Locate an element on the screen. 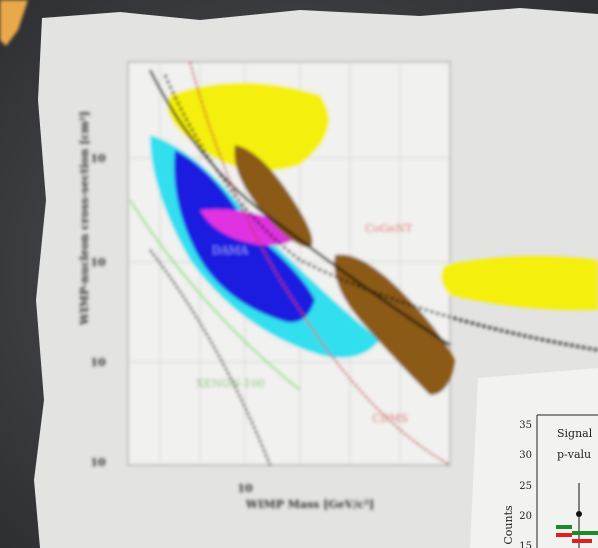 This screenshot has width=598, height=548. legend-entry: p-valu is located at coordinates (574, 454).